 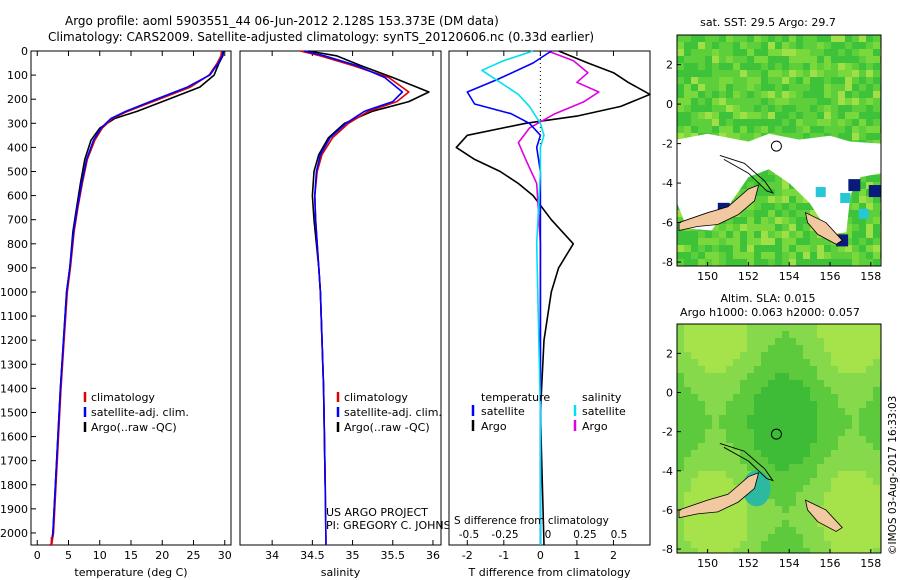 I want to click on y-tick-label: 1100, so click(x=14, y=316).